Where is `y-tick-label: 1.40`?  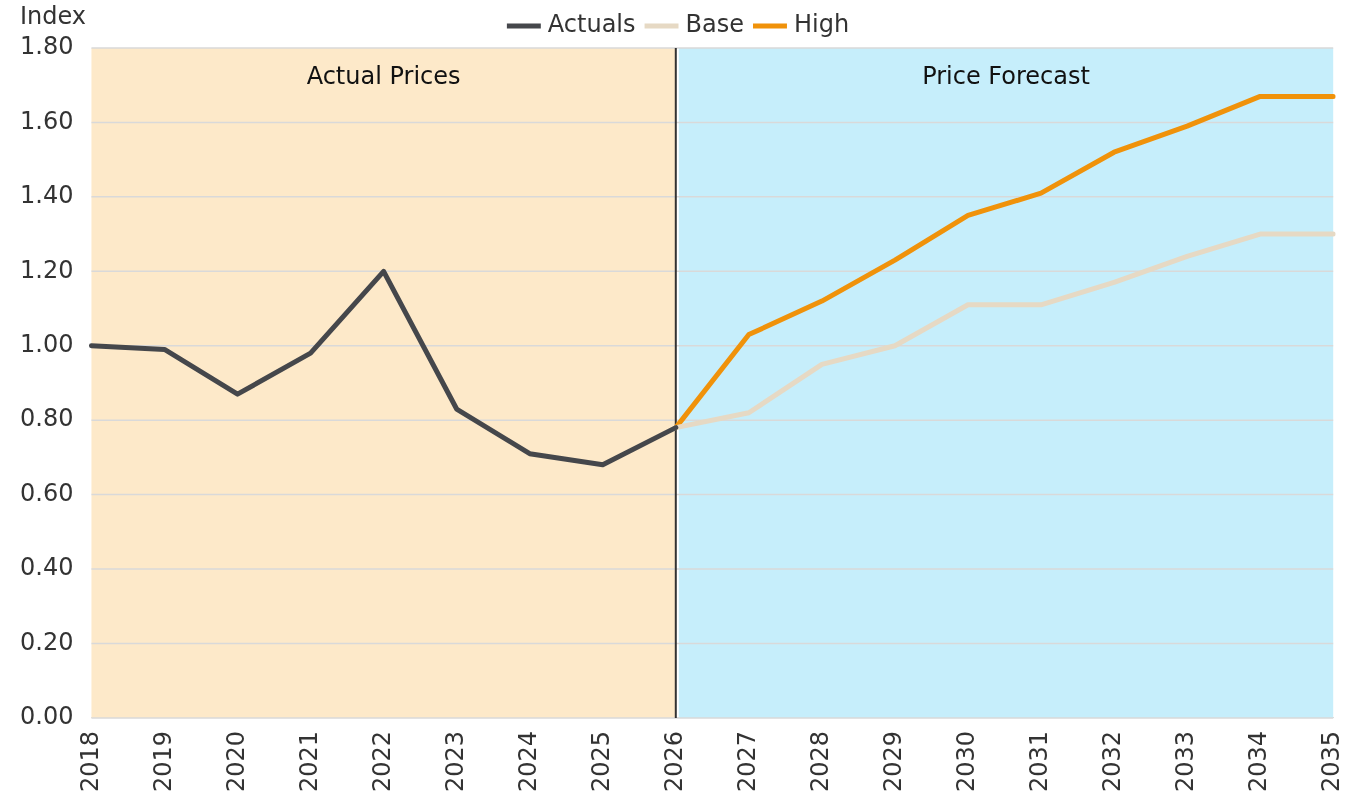
y-tick-label: 1.40 is located at coordinates (47, 195).